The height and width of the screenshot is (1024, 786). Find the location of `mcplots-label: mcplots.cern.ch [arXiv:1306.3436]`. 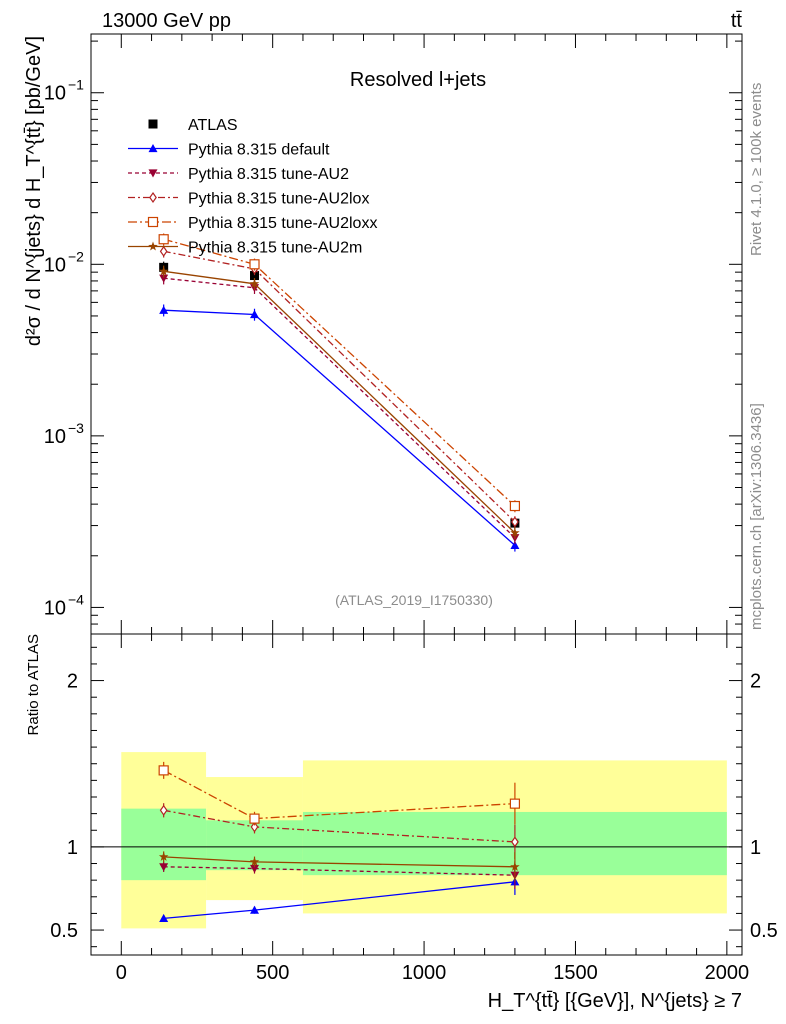

mcplots-label: mcplots.cern.ch [arXiv:1306.3436] is located at coordinates (756, 516).